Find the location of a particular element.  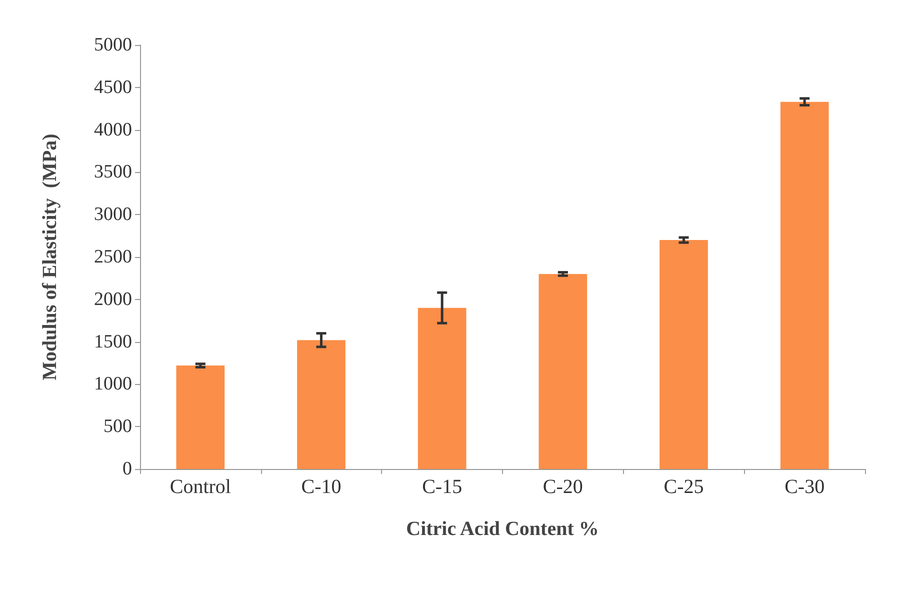

x-tick-label: C-20 is located at coordinates (562, 487).